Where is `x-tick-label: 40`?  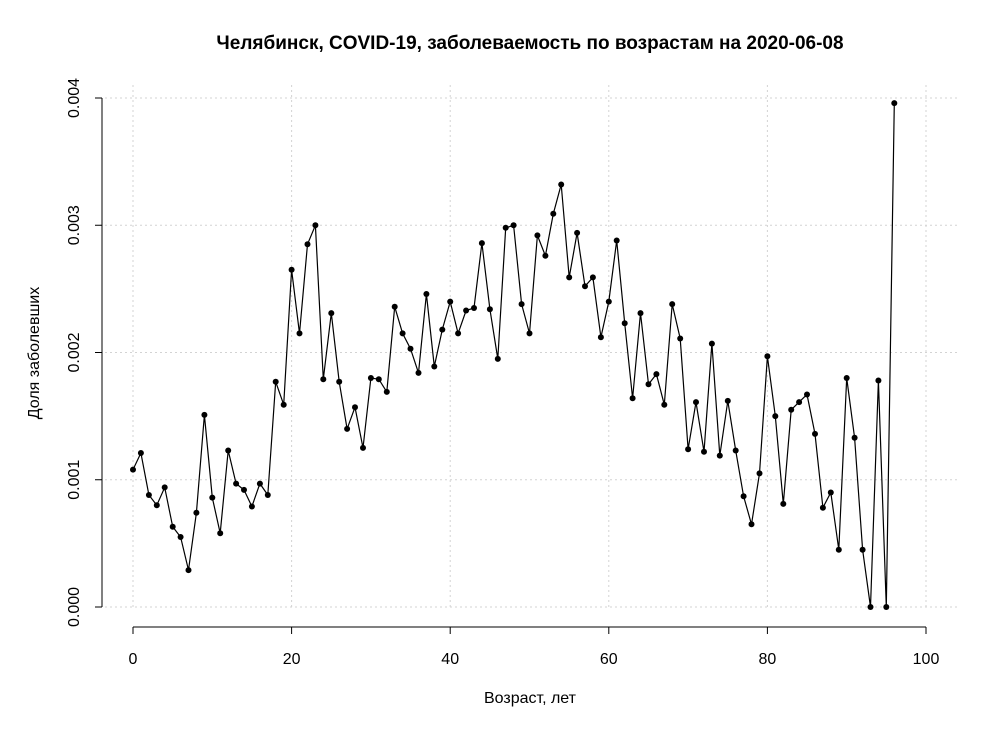
x-tick-label: 40 is located at coordinates (450, 659).